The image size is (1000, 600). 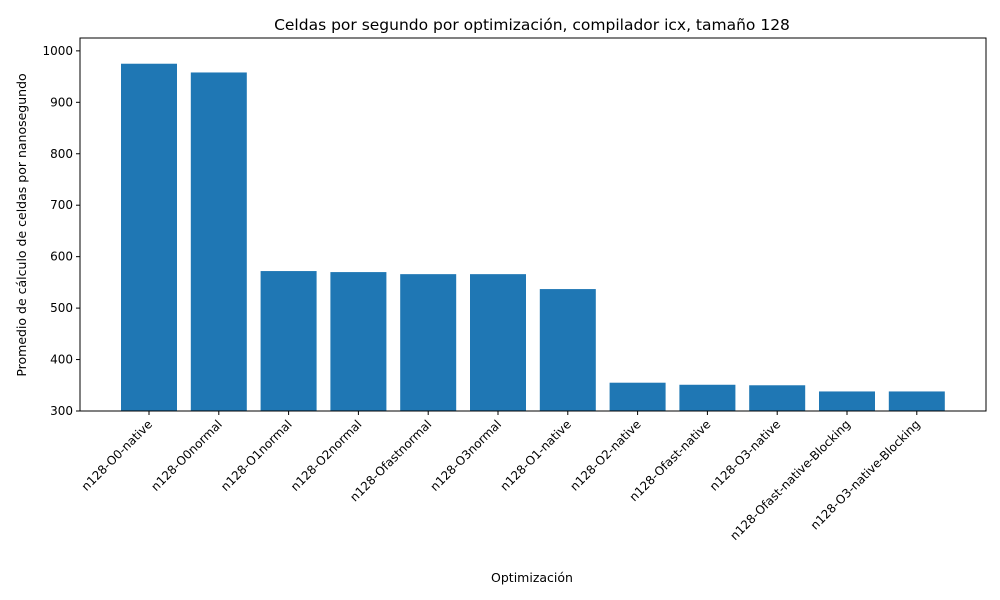 What do you see at coordinates (532, 577) in the screenshot?
I see `x-axis-label: Optimización` at bounding box center [532, 577].